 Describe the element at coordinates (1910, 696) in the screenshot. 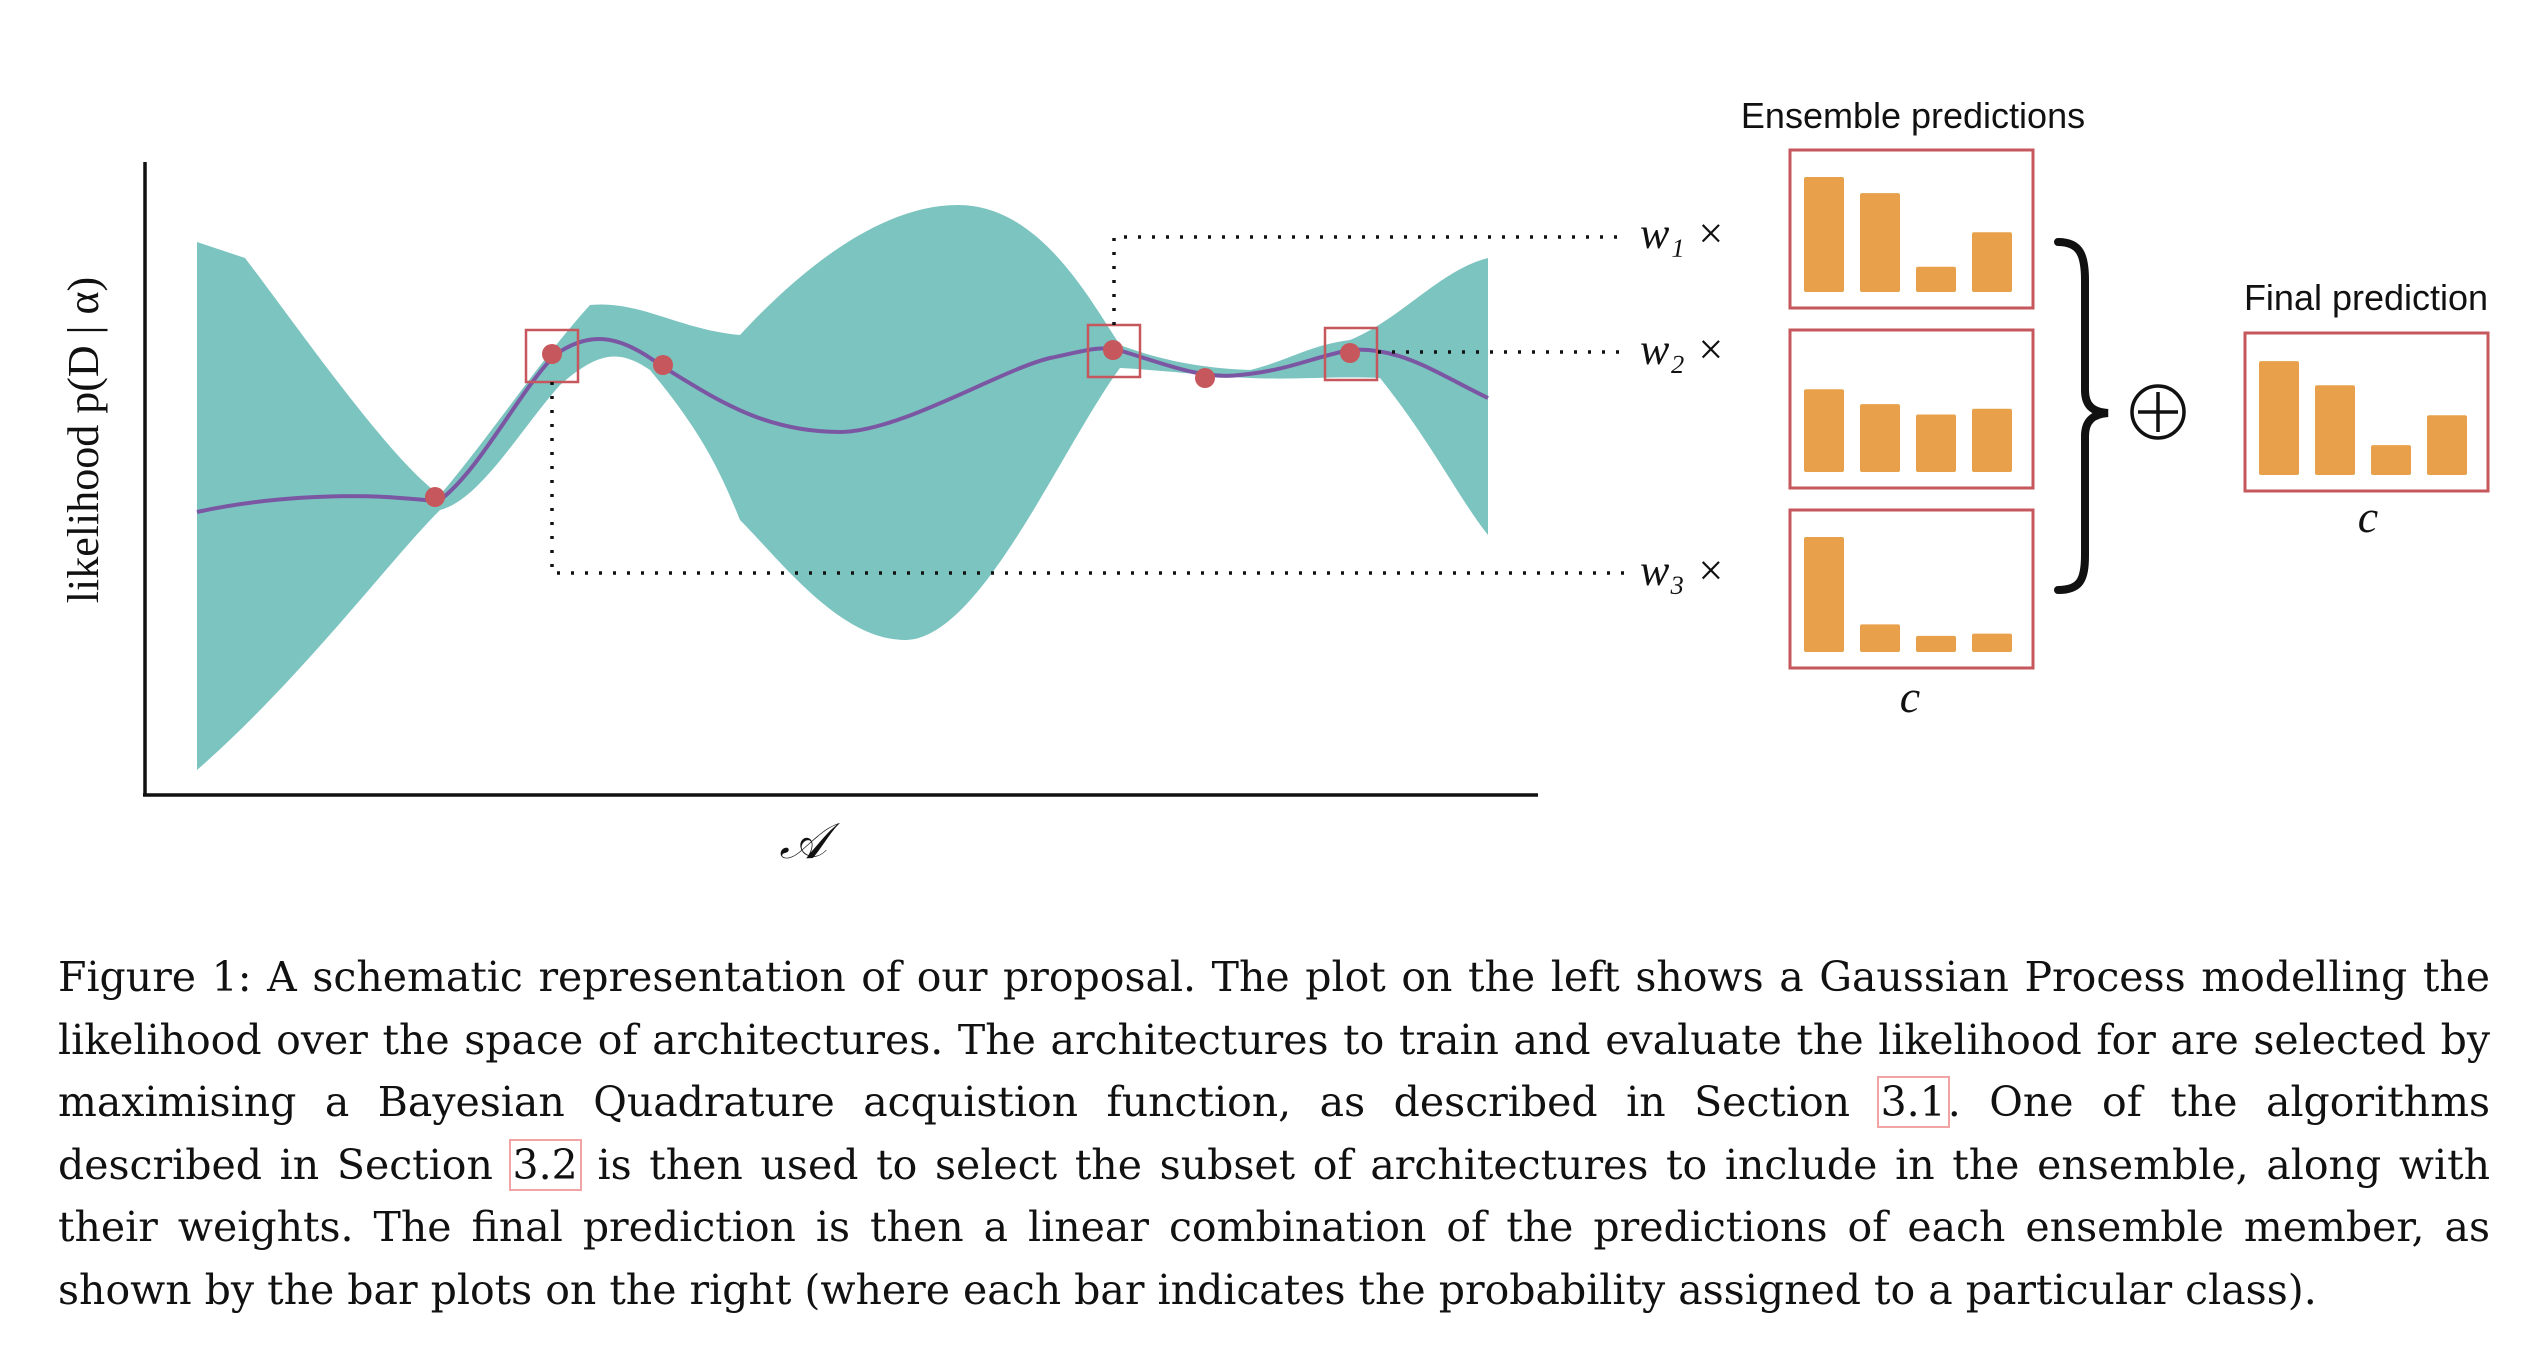

I see `ensemble-class-label: c` at that location.